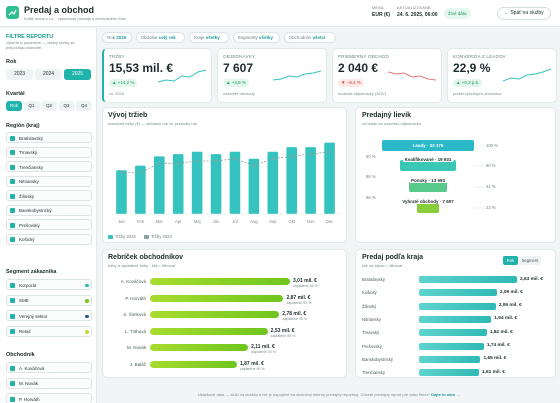 Image resolution: width=560 pixels, height=403 pixels. I want to click on x-tick-label: Jún, so click(216, 221).